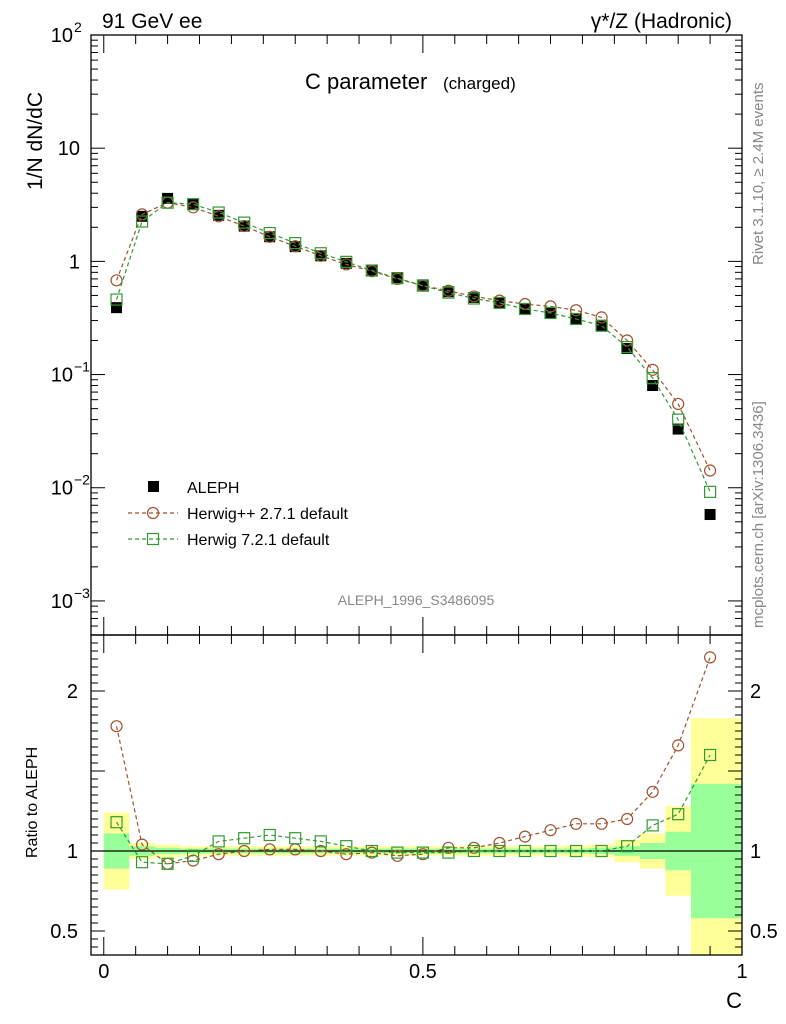  Describe the element at coordinates (82, 593) in the screenshot. I see `y-tick-label-exponent: −3` at that location.